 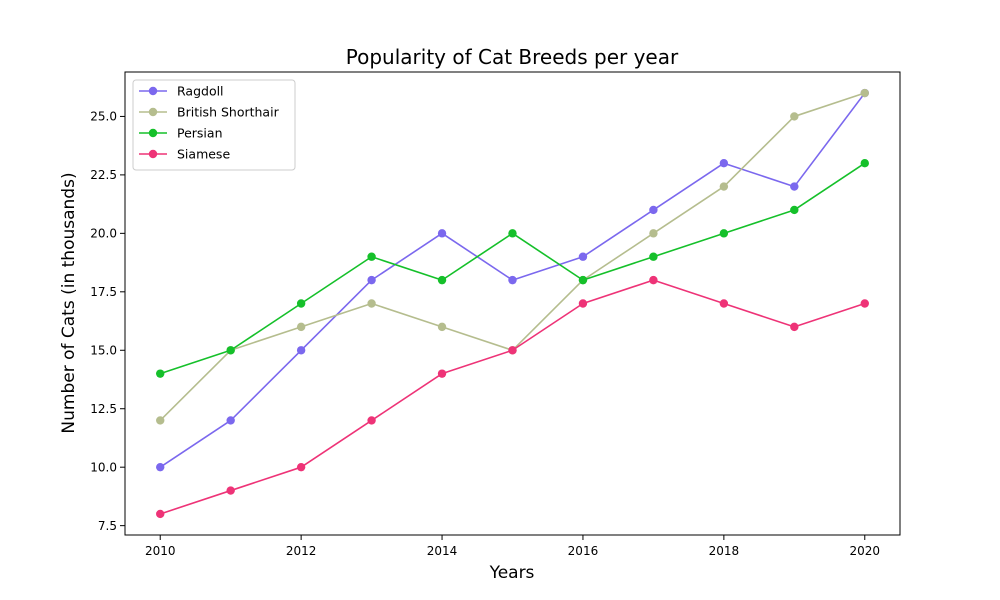 What do you see at coordinates (371, 303) in the screenshot?
I see `data-point-british-shorthair-2013` at bounding box center [371, 303].